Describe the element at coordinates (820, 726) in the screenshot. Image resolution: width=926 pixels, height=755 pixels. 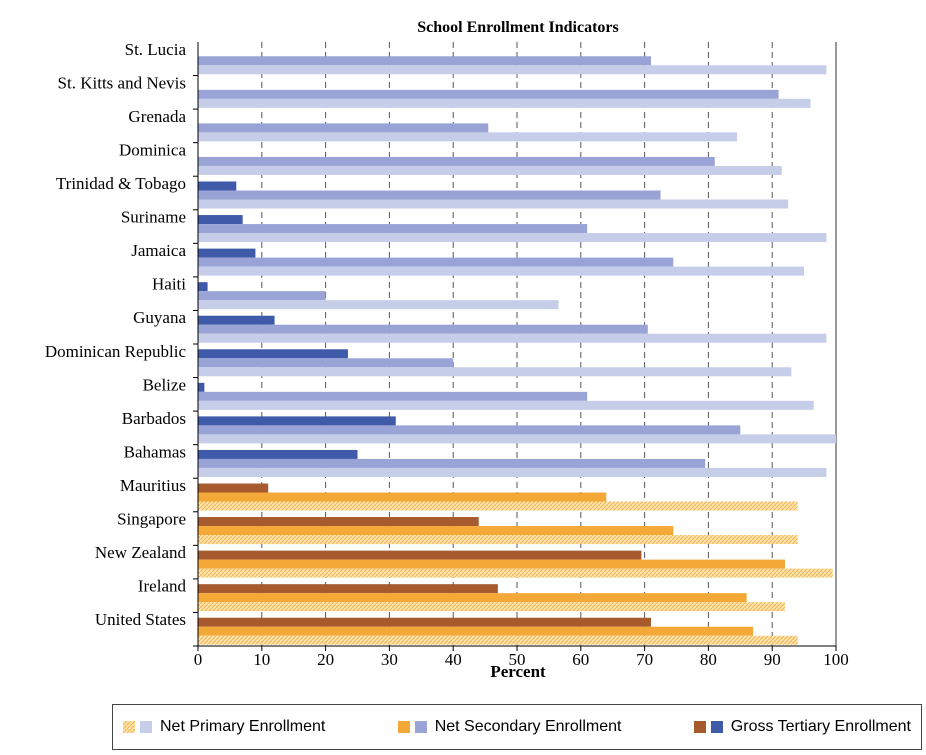
I see `legend-label-tertiary: Gross Tertiary Enrollment` at that location.